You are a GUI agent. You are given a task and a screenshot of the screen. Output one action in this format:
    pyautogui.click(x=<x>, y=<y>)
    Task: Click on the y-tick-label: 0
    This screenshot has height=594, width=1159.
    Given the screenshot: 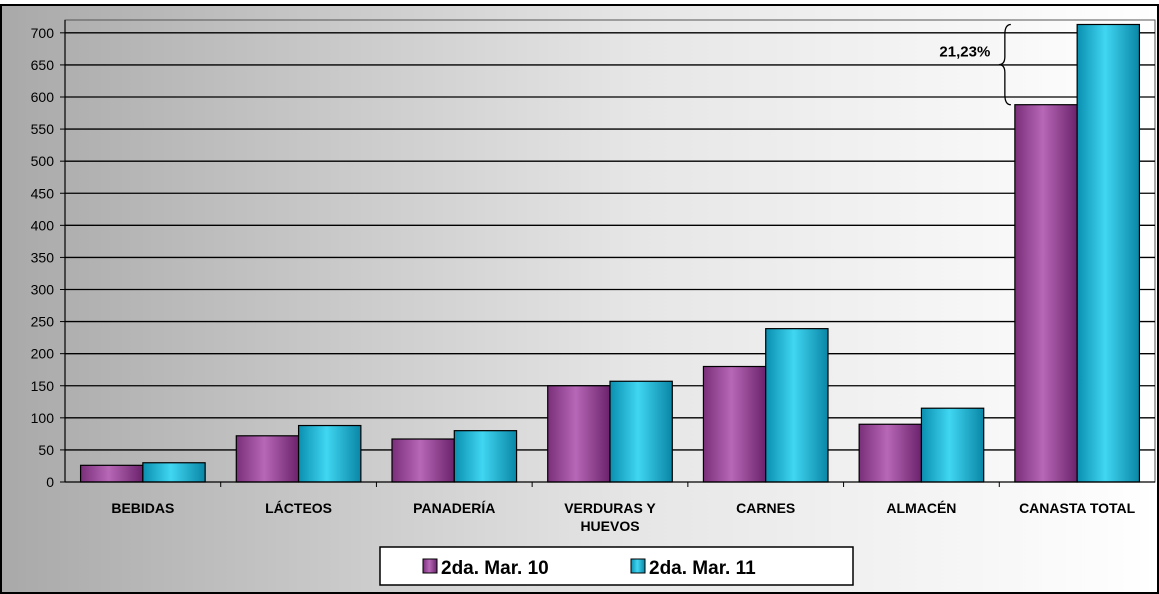 What is the action you would take?
    pyautogui.click(x=50, y=482)
    